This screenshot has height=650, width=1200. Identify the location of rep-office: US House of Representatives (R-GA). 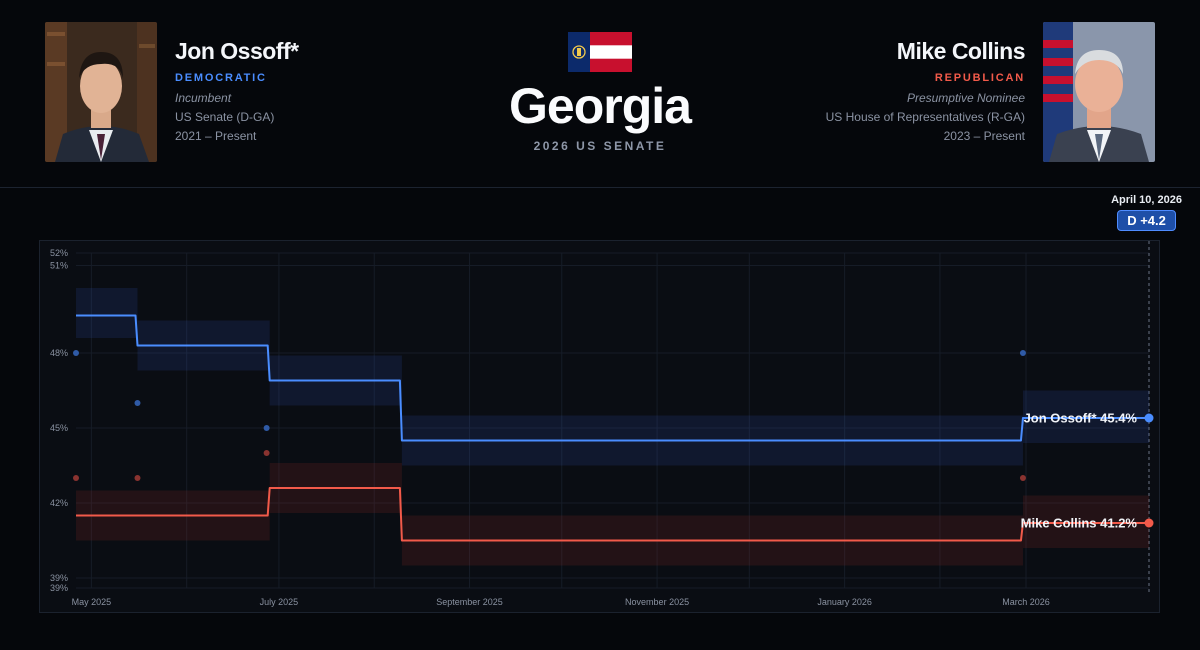
(925, 117).